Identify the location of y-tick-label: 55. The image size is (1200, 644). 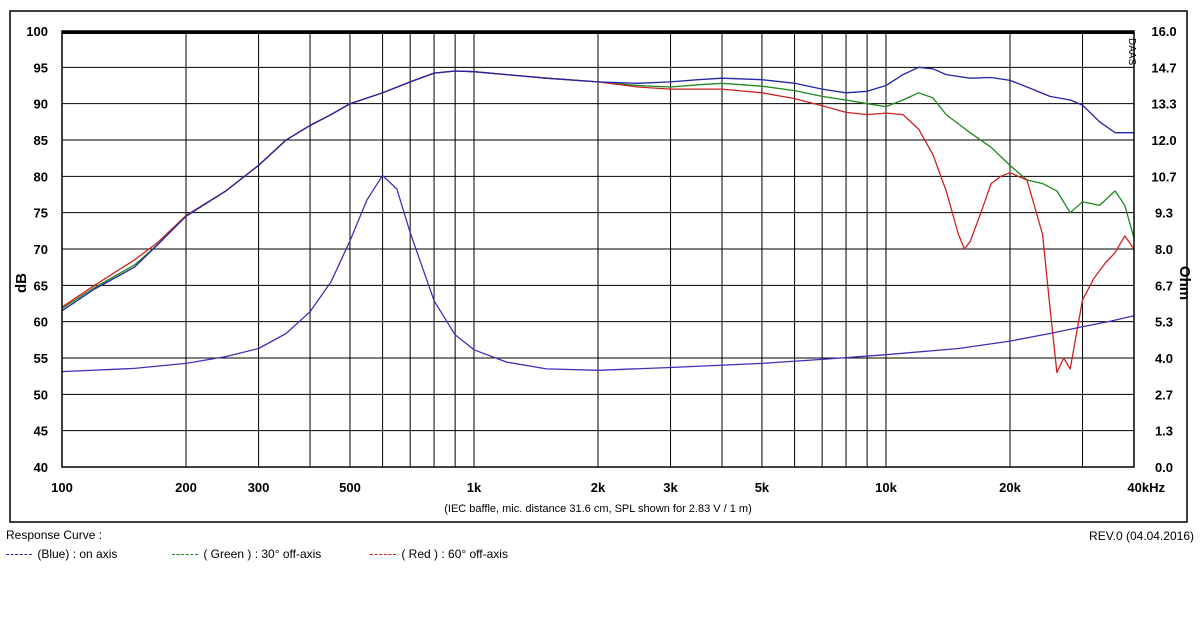
(41, 358).